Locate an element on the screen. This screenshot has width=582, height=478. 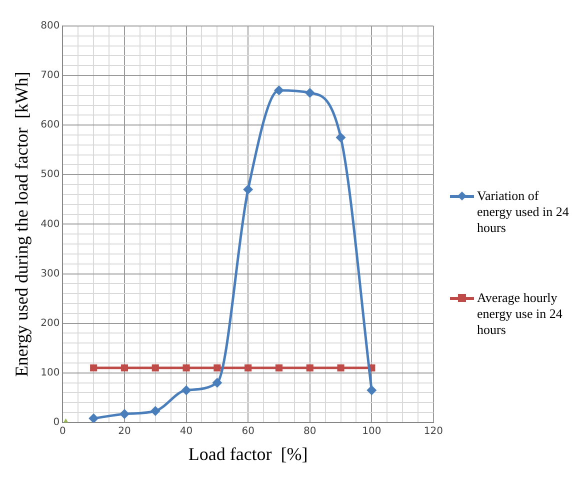
y-tick-label: 600 is located at coordinates (50, 125).